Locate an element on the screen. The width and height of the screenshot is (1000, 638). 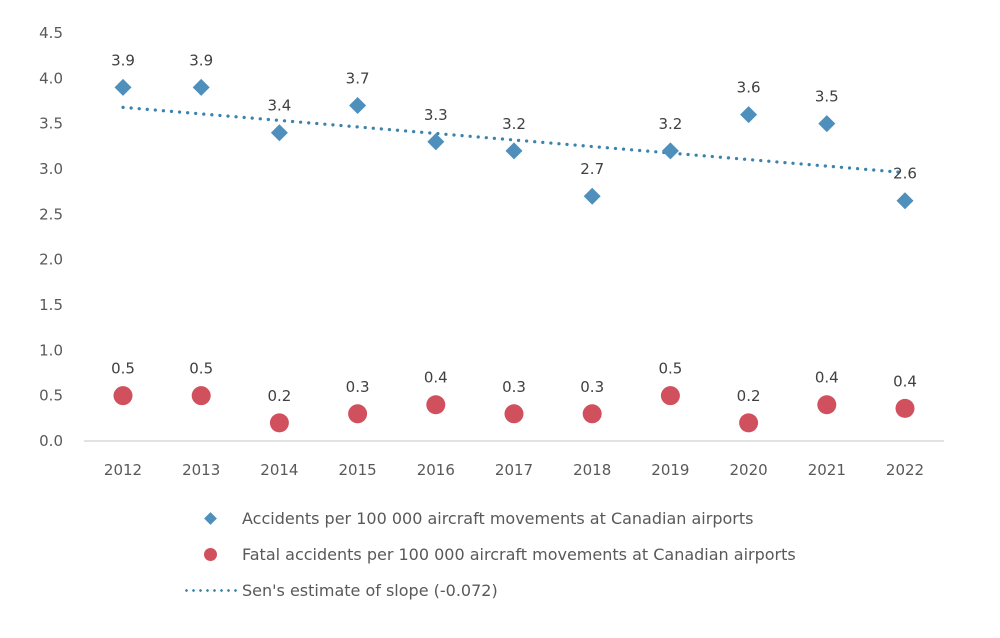
legend-item-trendline: Sen's estimate of slope (-0.072) is located at coordinates (487, 590).